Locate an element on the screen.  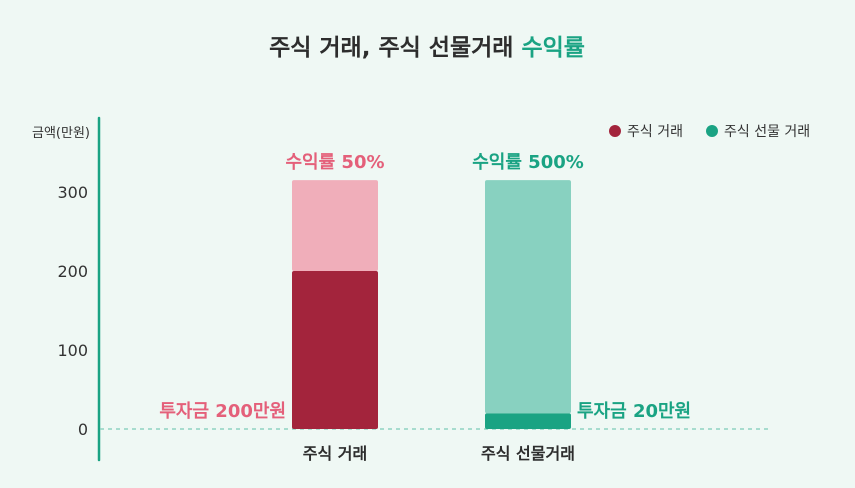
chart-title-part: 주식 거래, 주식 선물거래 is located at coordinates (395, 48).